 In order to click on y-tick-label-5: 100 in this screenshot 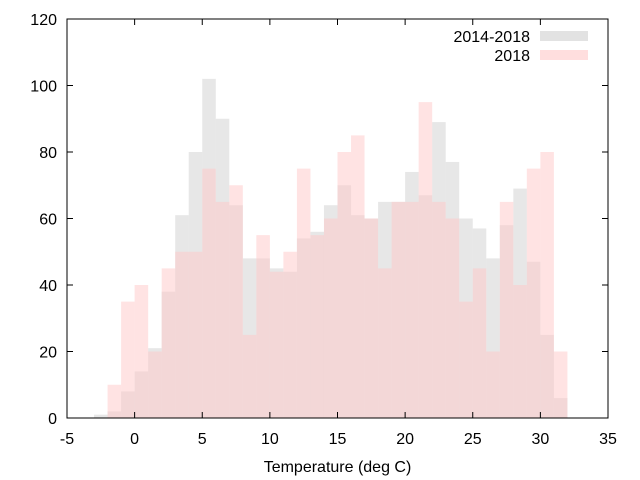, I will do `click(43, 87)`.